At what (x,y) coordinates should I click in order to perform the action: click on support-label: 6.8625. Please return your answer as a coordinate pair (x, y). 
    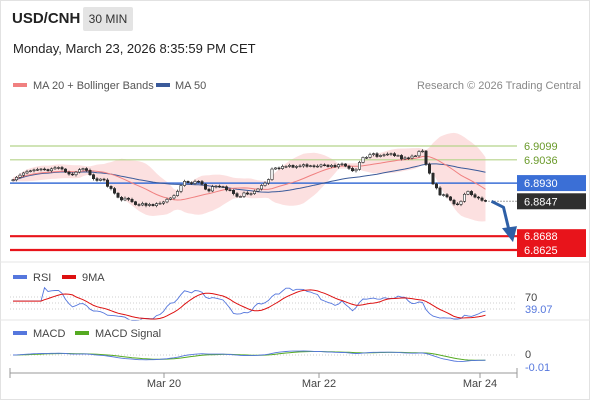
    Looking at the image, I should click on (541, 251).